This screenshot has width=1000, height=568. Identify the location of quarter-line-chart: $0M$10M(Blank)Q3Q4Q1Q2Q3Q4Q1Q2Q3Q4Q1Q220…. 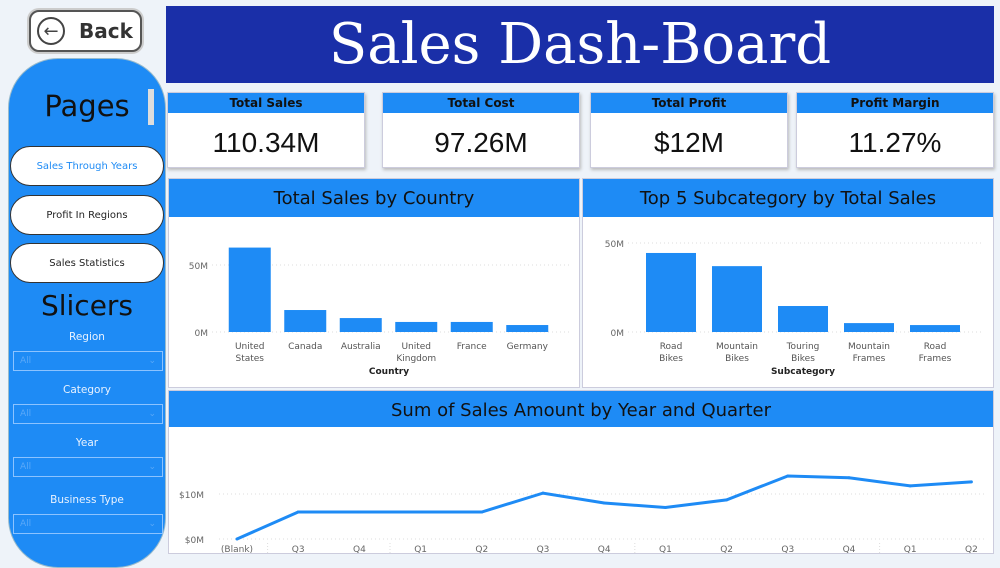
(581, 521).